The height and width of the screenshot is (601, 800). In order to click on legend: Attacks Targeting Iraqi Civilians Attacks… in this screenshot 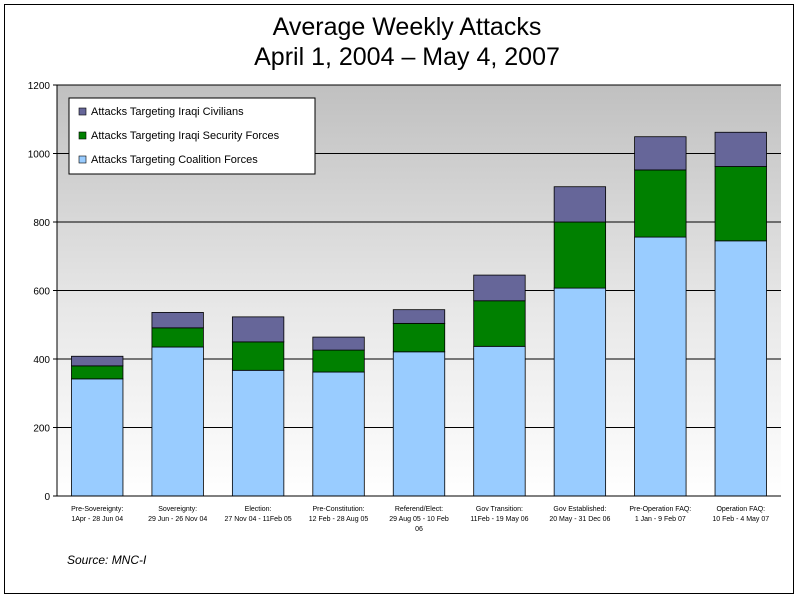, I will do `click(192, 136)`.